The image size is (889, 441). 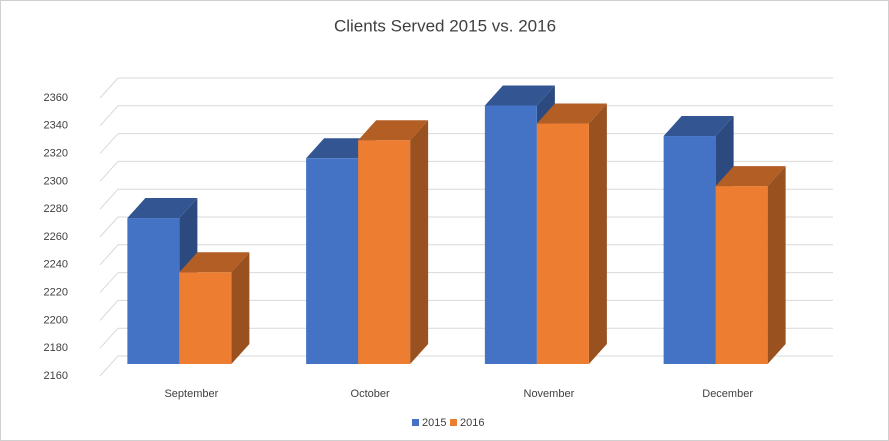 What do you see at coordinates (56, 376) in the screenshot?
I see `y-tick-label: 2160` at bounding box center [56, 376].